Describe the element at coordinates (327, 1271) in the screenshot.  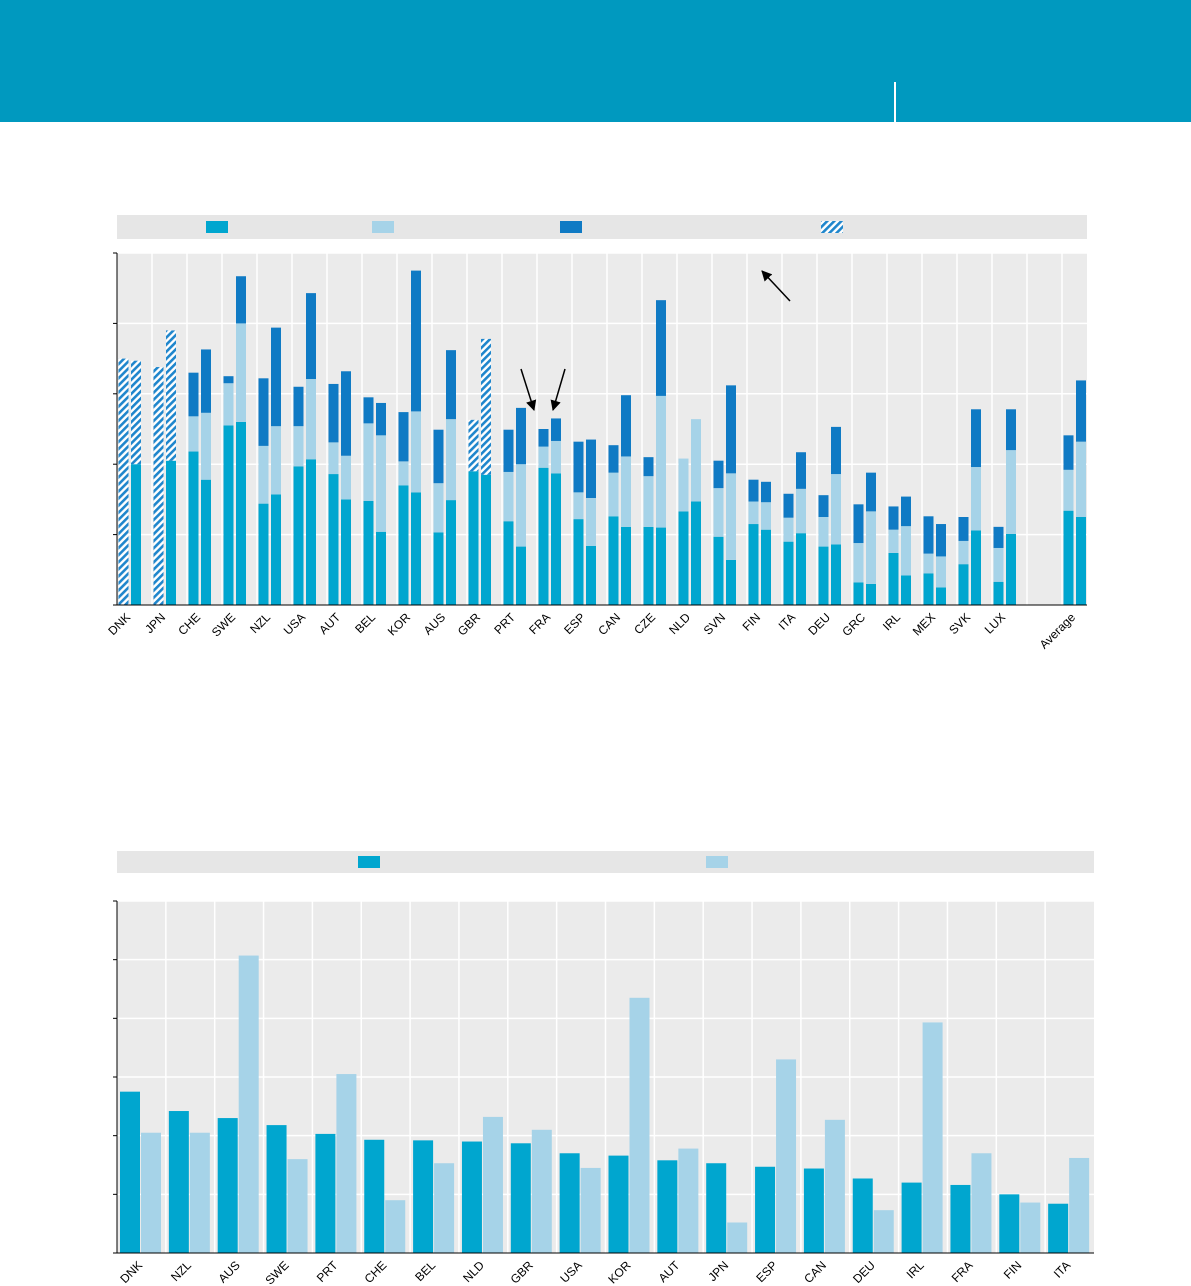
I see `x-tick-label: PRT` at that location.